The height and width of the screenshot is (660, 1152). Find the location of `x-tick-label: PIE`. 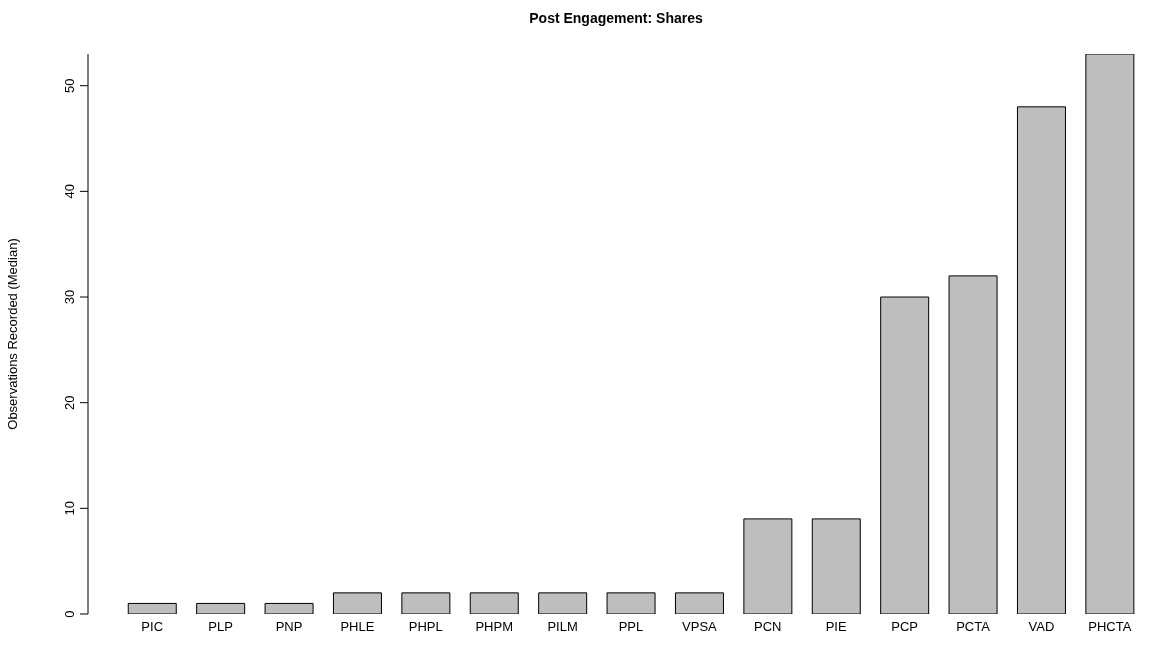

x-tick-label: PIE is located at coordinates (836, 627).